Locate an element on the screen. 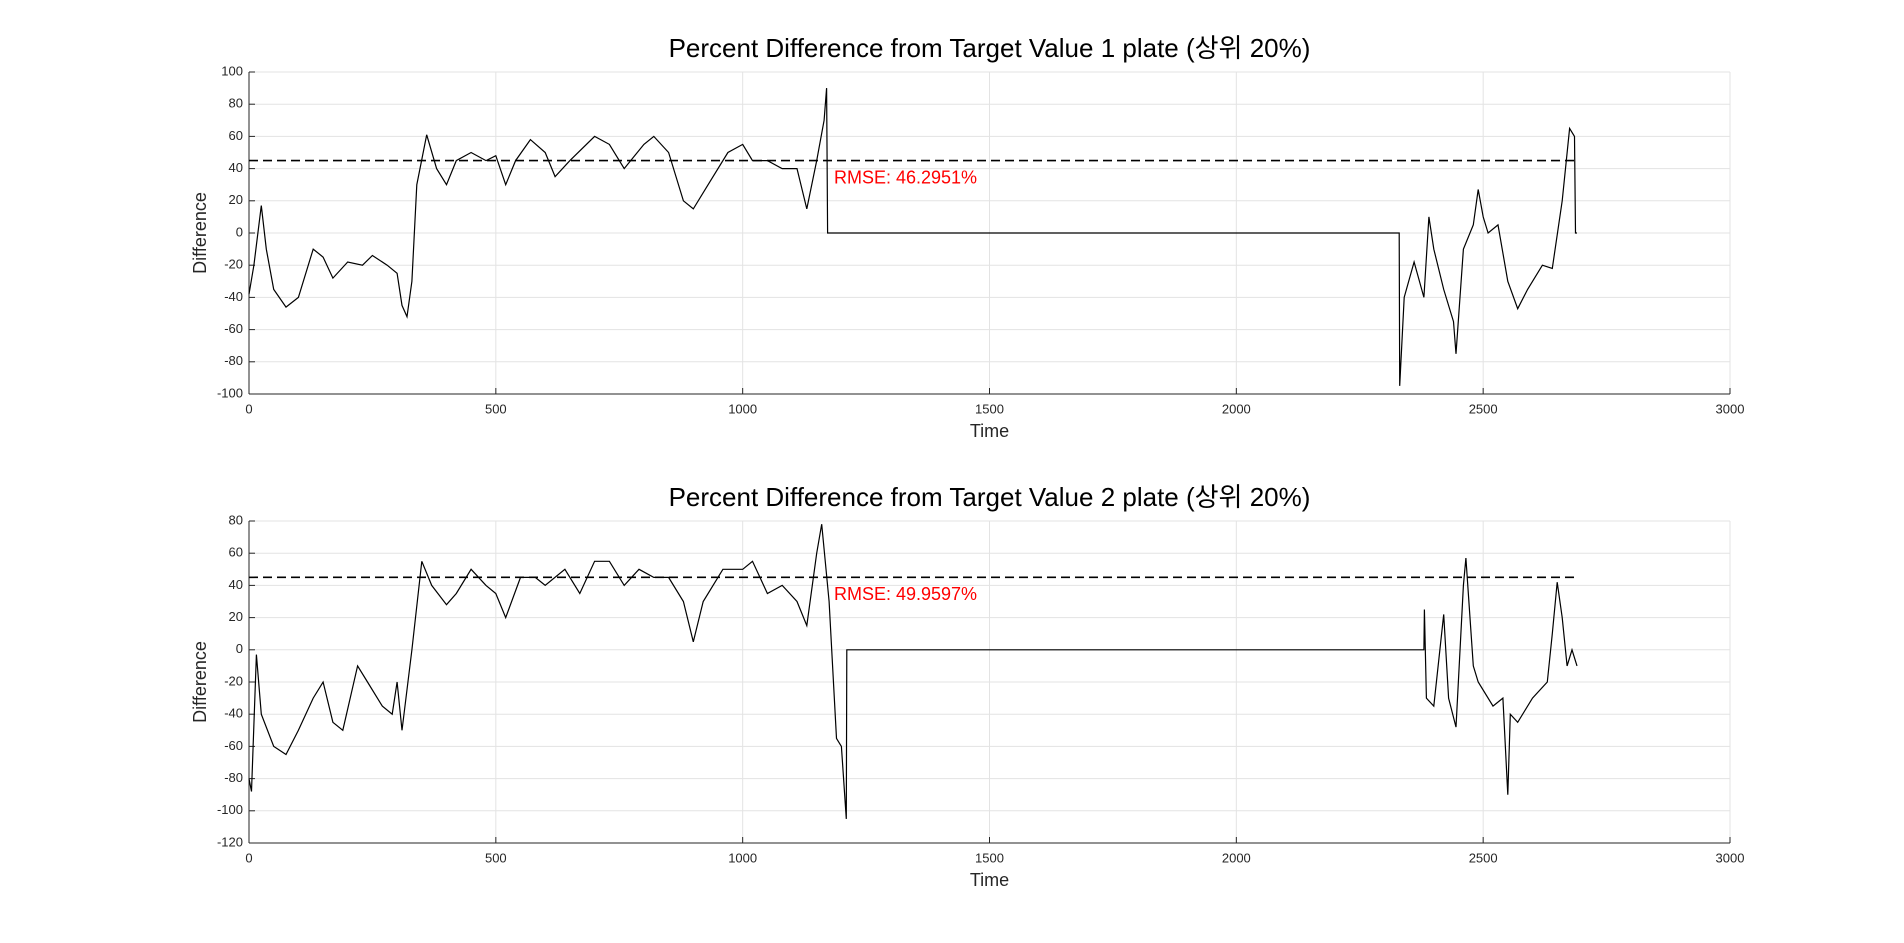 The width and height of the screenshot is (1904, 943). annotation: RMSE: 46.2951% is located at coordinates (905, 177).